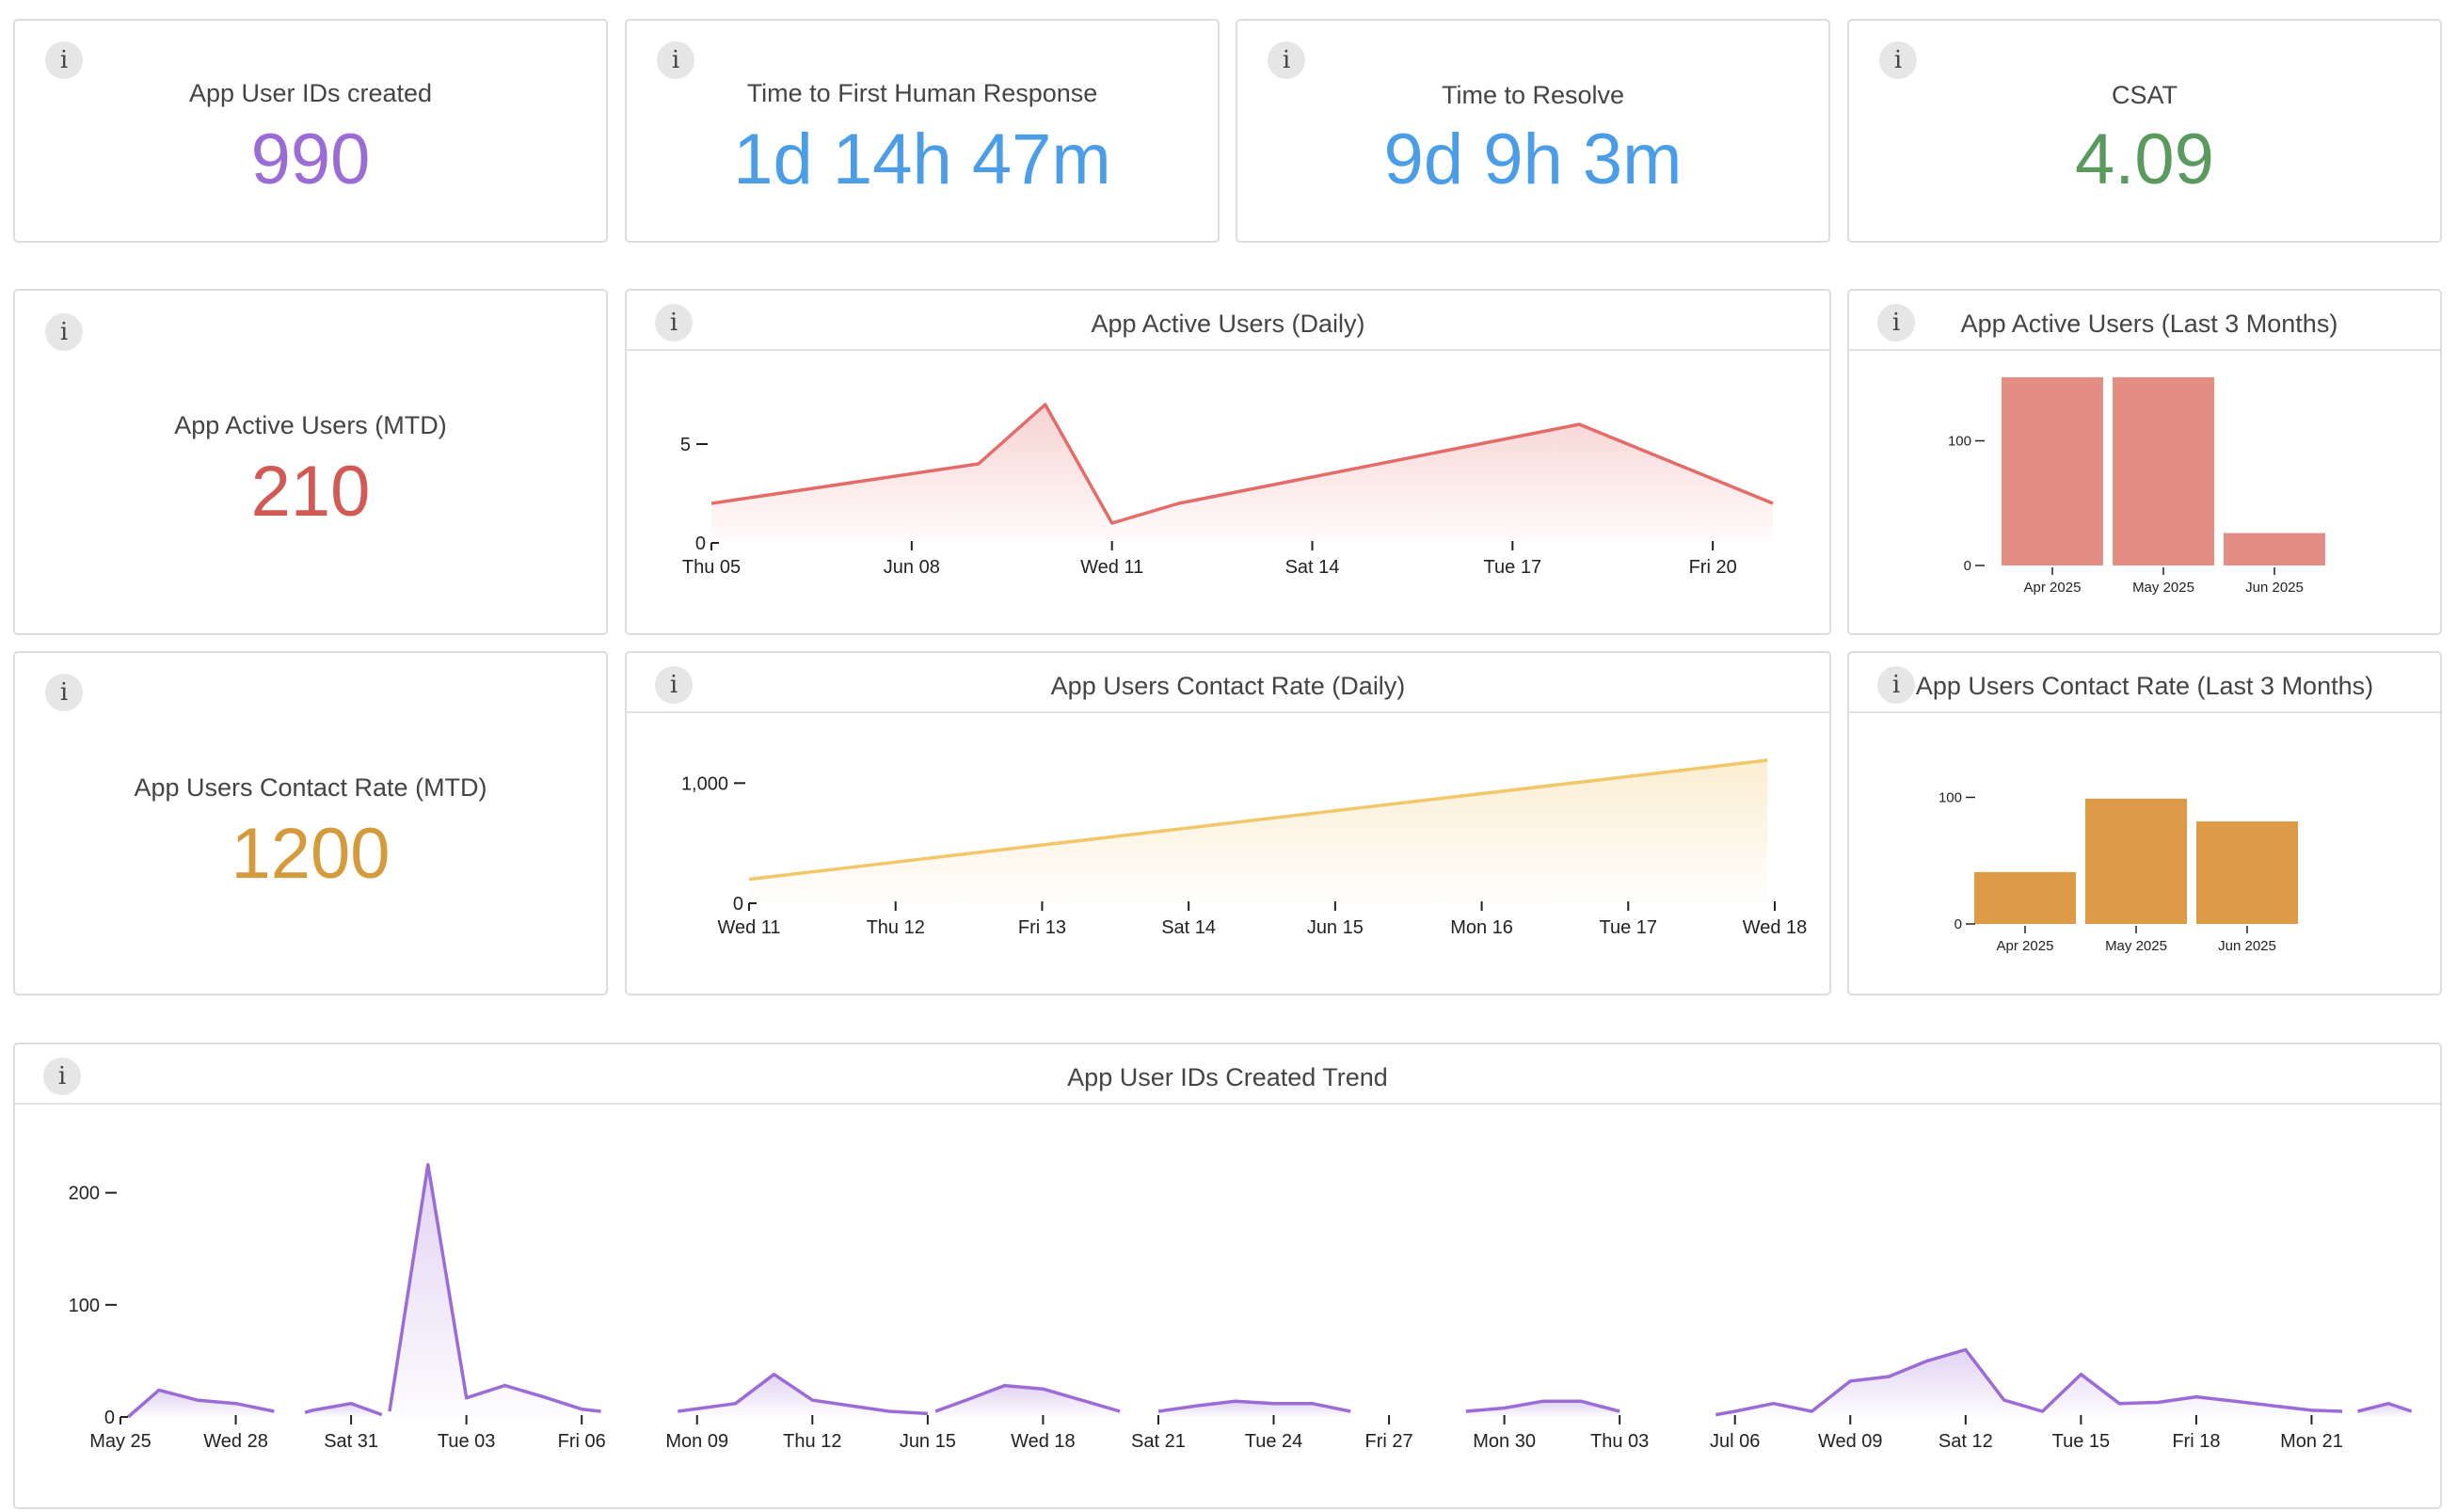 Image resolution: width=2457 pixels, height=1512 pixels. I want to click on kpi-label: Time to First Human Response, so click(922, 93).